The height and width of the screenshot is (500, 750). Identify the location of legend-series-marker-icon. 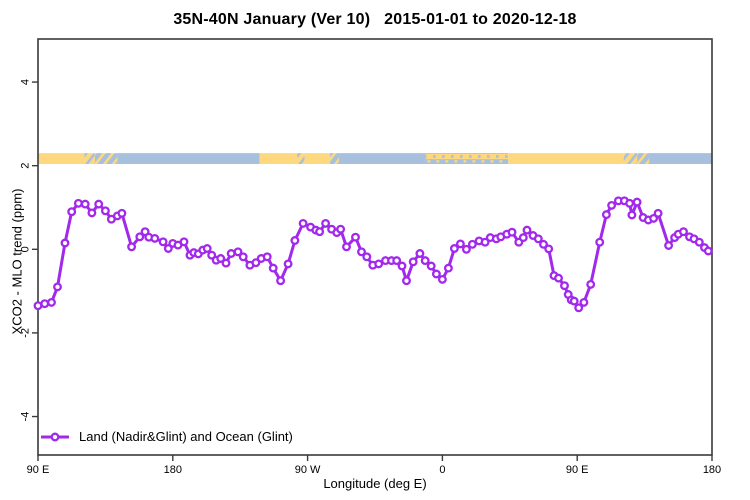
(55, 436).